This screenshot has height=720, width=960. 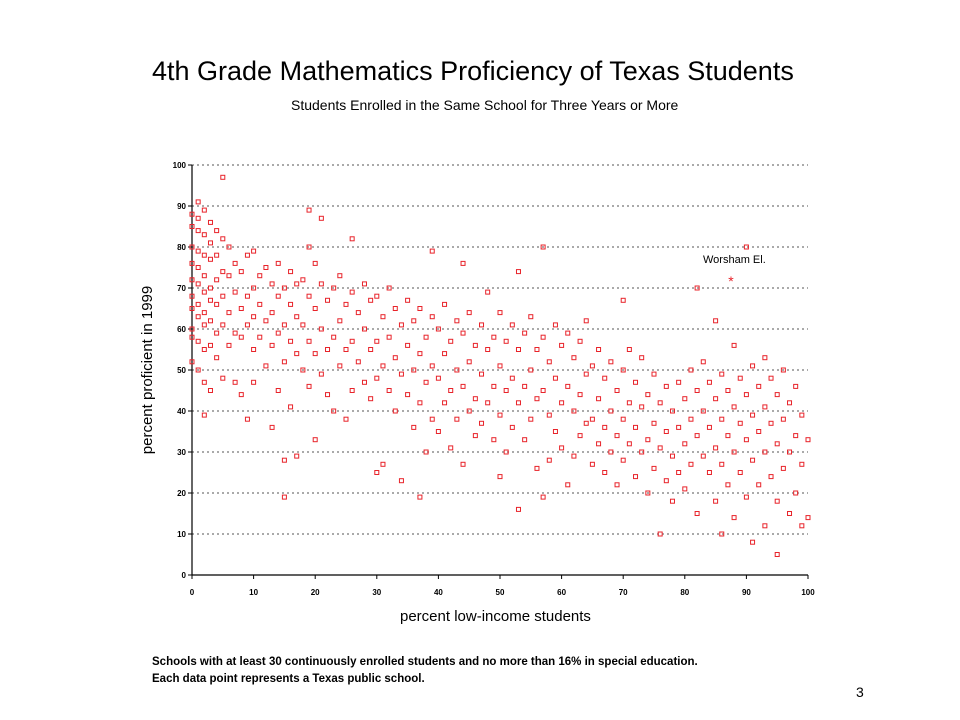 I want to click on y-tick-label: 0, so click(x=184, y=575).